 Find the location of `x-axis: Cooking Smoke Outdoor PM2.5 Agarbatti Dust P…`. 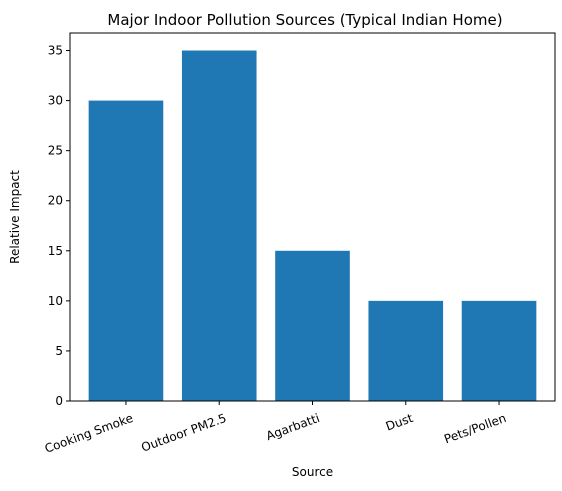

x-axis: Cooking Smoke Outdoor PM2.5 Agarbatti Dust P… is located at coordinates (275, 428).